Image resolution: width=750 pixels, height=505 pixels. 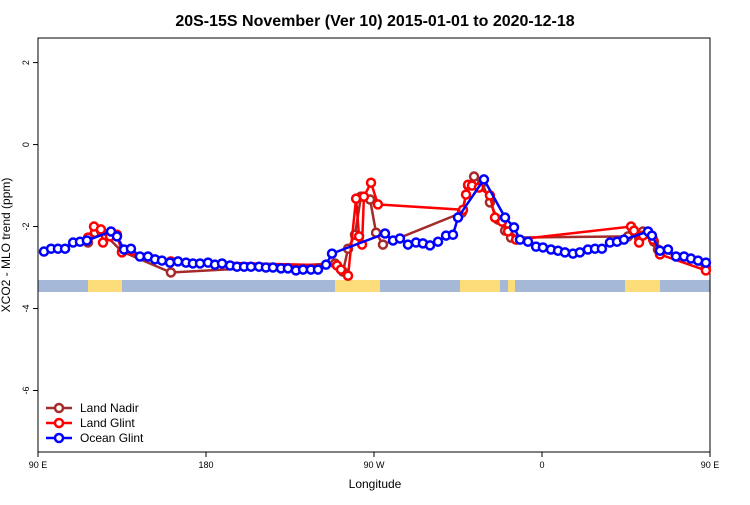 What do you see at coordinates (26, 391) in the screenshot?
I see `y-tick-label: -6` at bounding box center [26, 391].